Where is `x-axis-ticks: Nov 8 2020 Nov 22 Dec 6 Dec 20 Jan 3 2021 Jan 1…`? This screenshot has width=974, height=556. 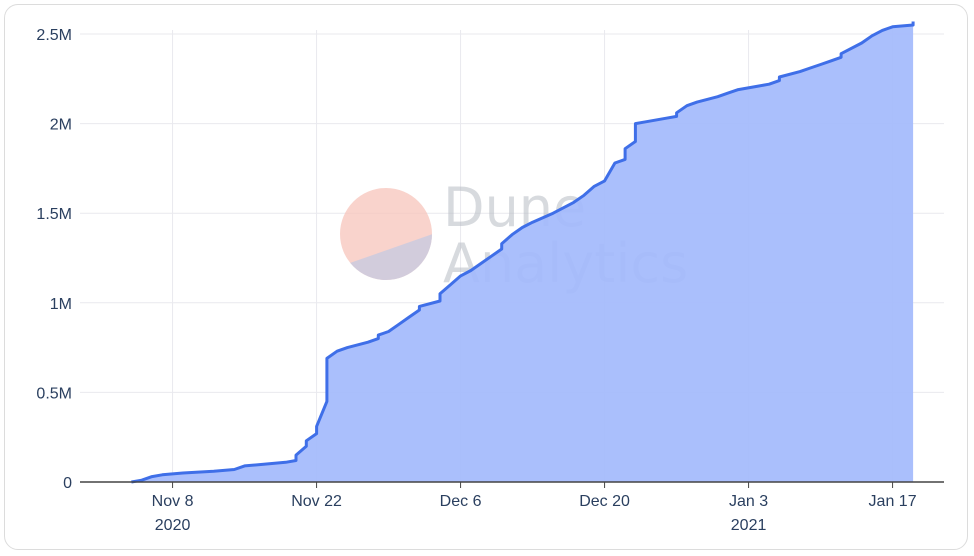 x-axis-ticks: Nov 8 2020 Nov 22 Dec 6 Dec 20 Jan 3 2021 Jan 1… is located at coordinates (534, 508).